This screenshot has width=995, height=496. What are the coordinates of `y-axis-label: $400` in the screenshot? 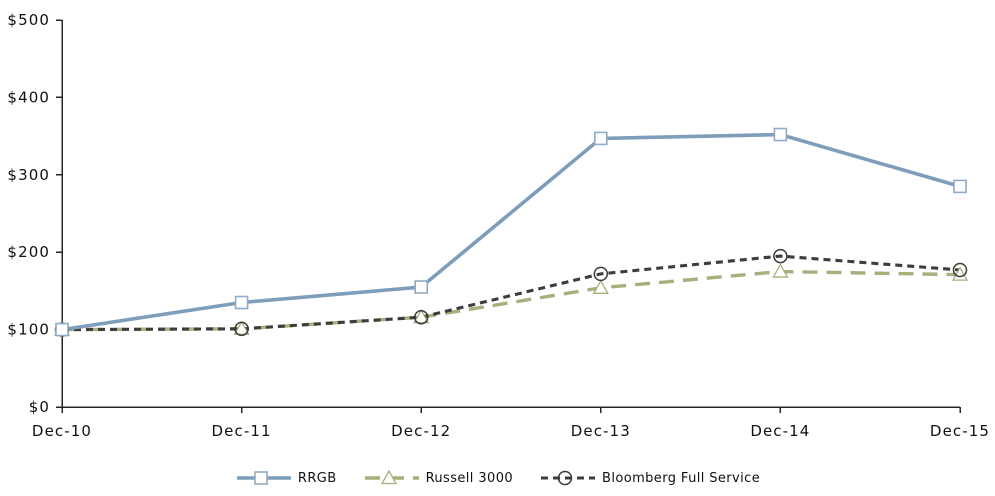 It's located at (28, 97).